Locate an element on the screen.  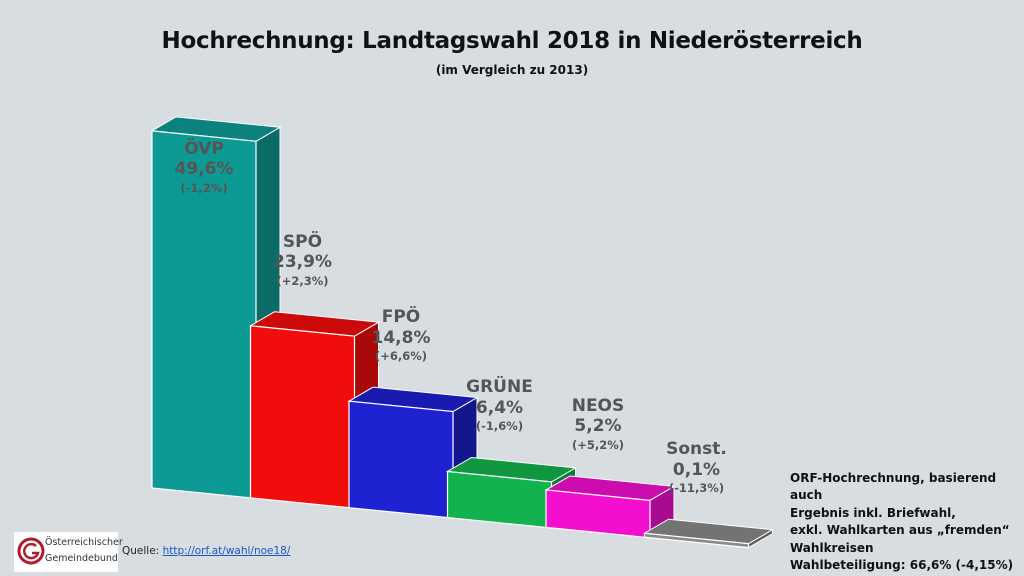
source-label: Quelle: is located at coordinates (141, 551).